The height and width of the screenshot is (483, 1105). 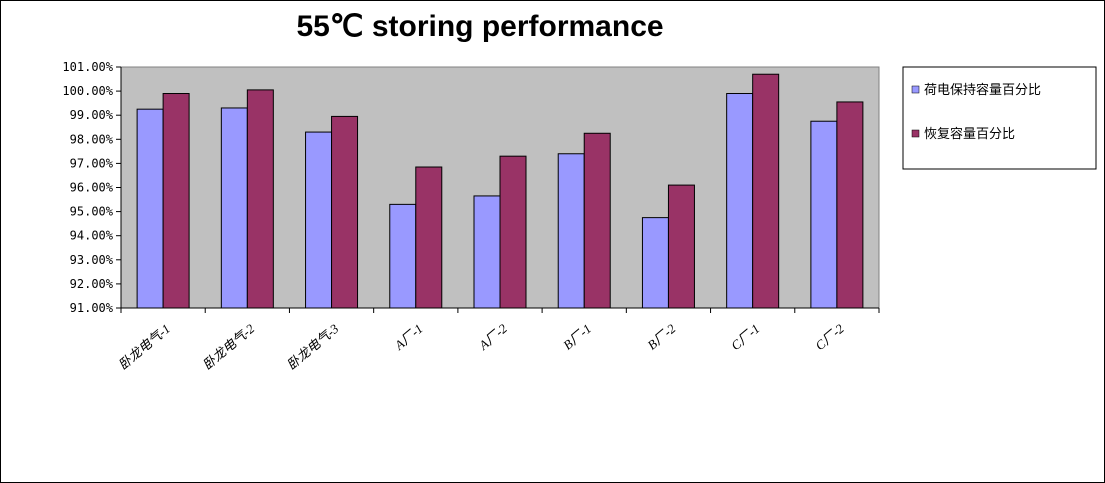 What do you see at coordinates (92, 284) in the screenshot?
I see `y-tick-label: 92.00%` at bounding box center [92, 284].